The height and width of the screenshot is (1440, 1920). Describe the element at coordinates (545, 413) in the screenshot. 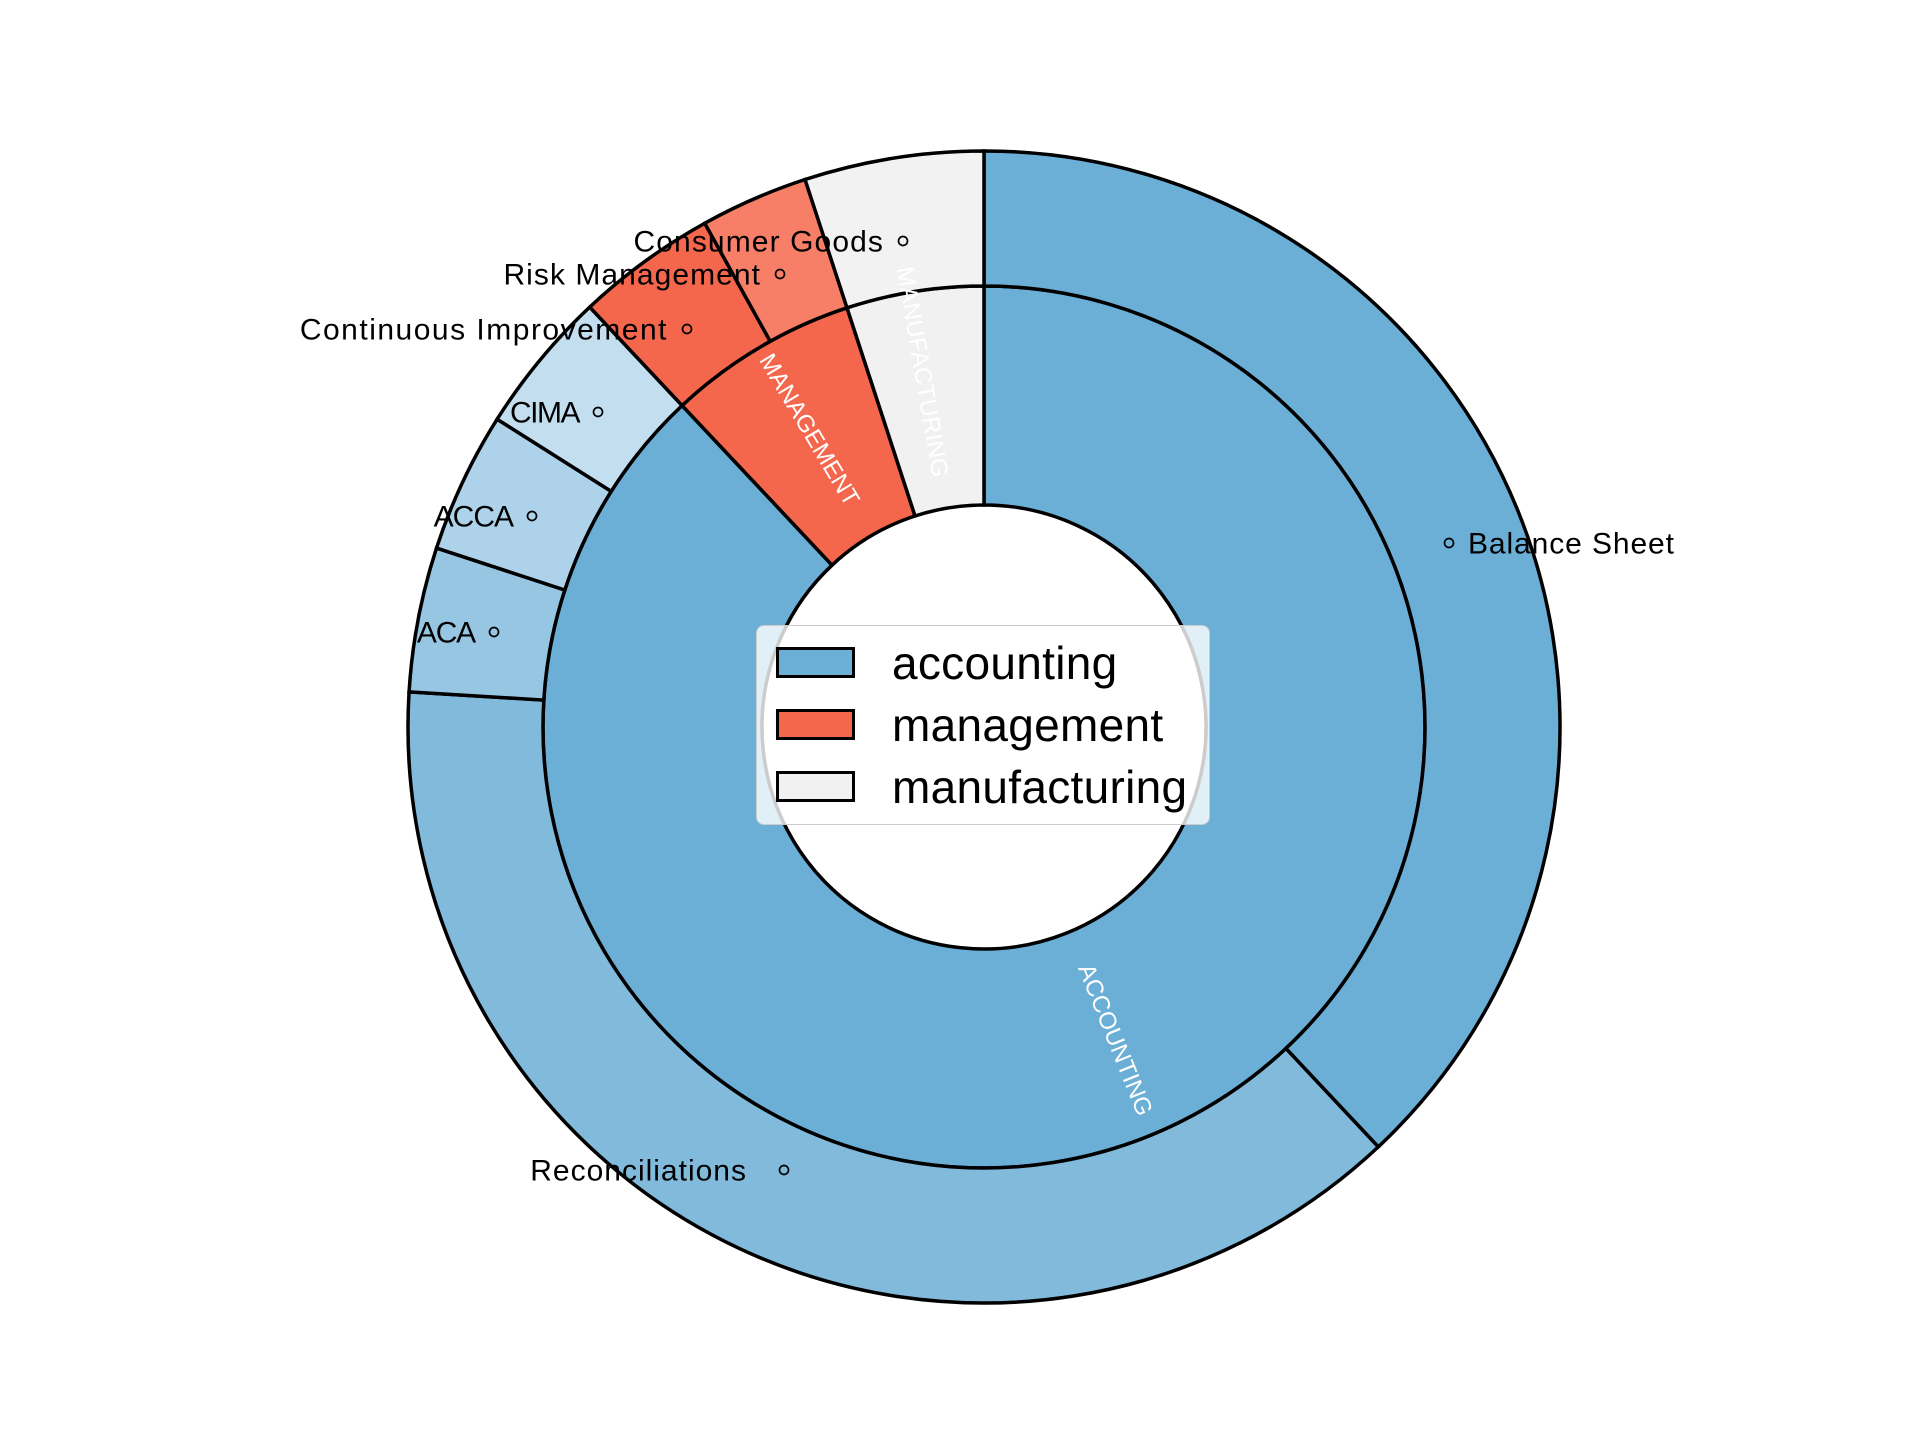

I see `svg-text: CIMA` at that location.